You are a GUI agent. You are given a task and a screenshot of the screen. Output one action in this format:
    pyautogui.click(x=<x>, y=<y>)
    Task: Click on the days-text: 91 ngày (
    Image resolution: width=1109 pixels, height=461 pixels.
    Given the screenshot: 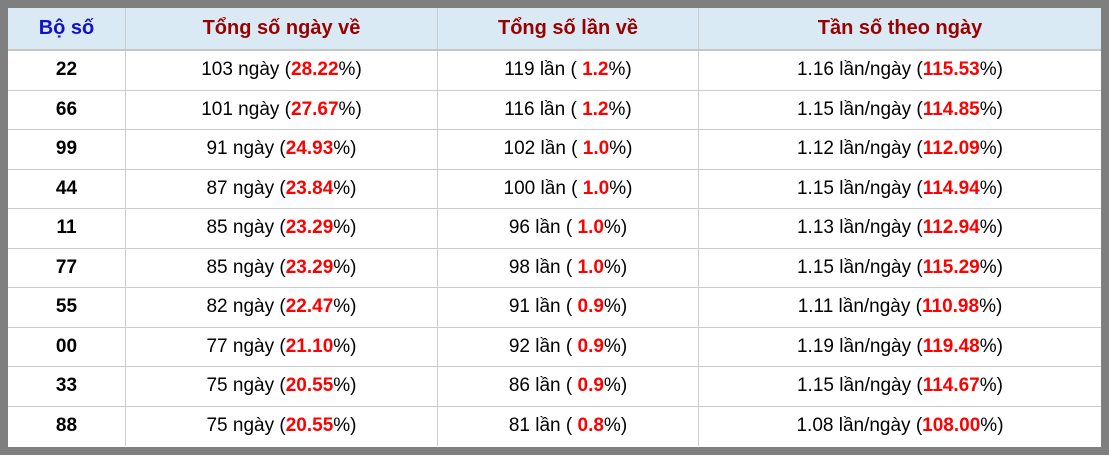 What is the action you would take?
    pyautogui.click(x=246, y=149)
    